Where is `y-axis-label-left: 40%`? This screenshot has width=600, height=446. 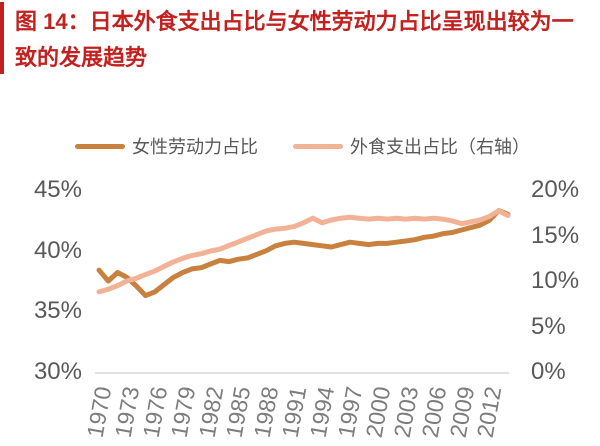 y-axis-label-left: 40% is located at coordinates (57, 250).